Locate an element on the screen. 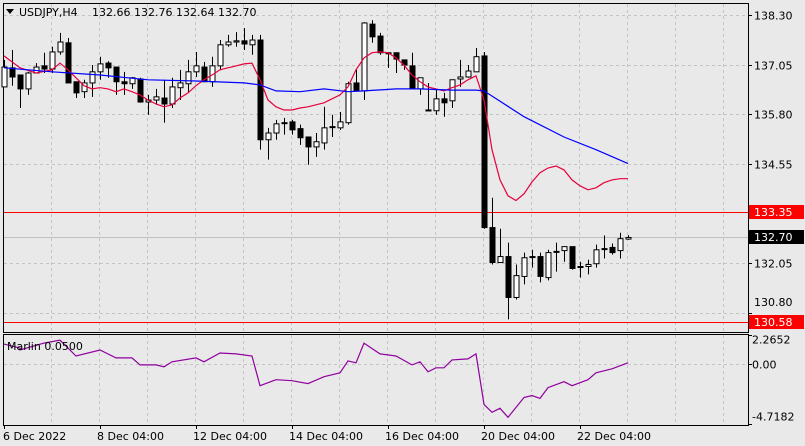  price-tick-label: 130.80 is located at coordinates (773, 302).